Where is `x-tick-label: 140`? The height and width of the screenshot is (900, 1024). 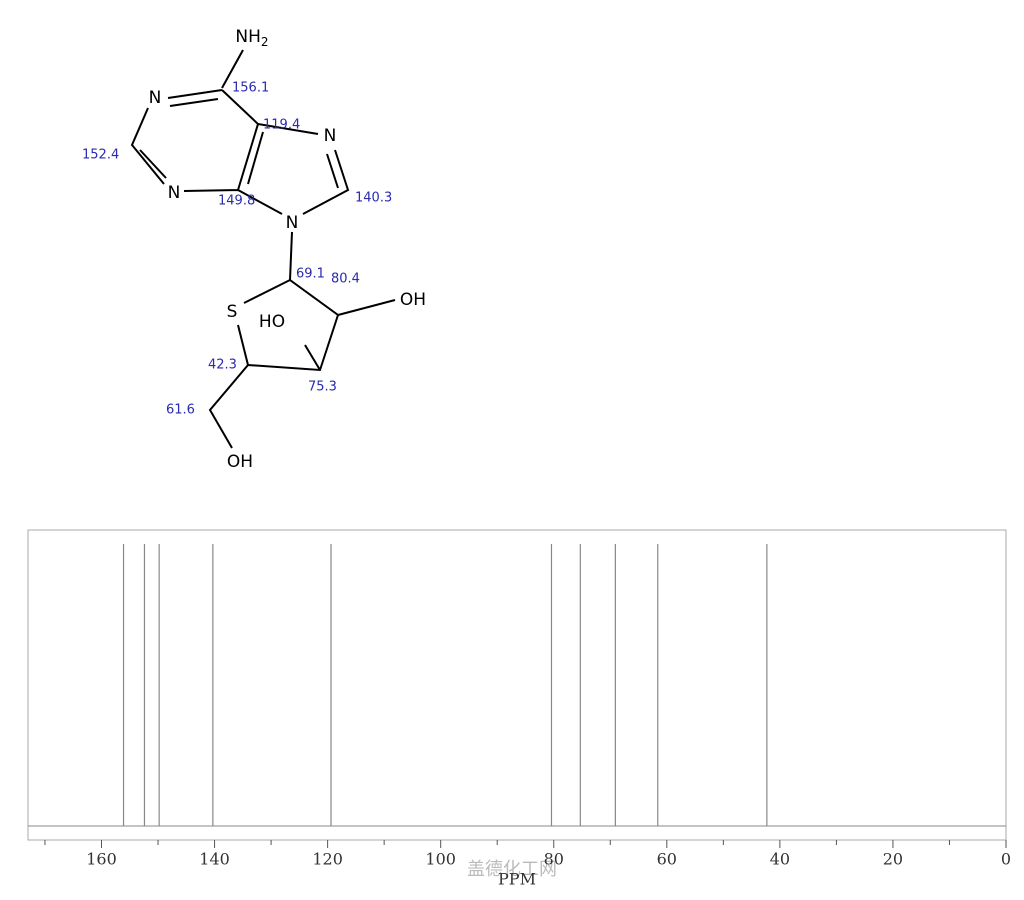
x-tick-label: 140 is located at coordinates (214, 859).